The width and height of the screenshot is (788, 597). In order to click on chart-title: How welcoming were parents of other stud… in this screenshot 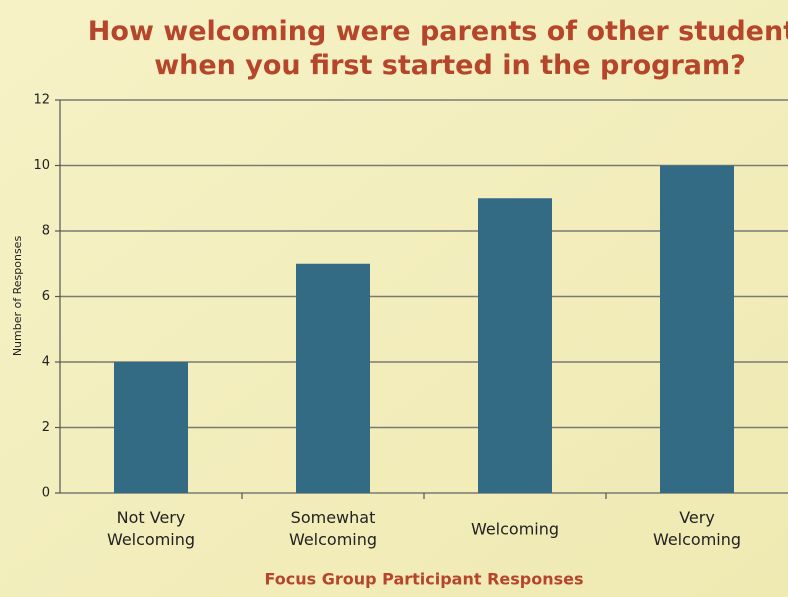, I will do `click(438, 48)`.